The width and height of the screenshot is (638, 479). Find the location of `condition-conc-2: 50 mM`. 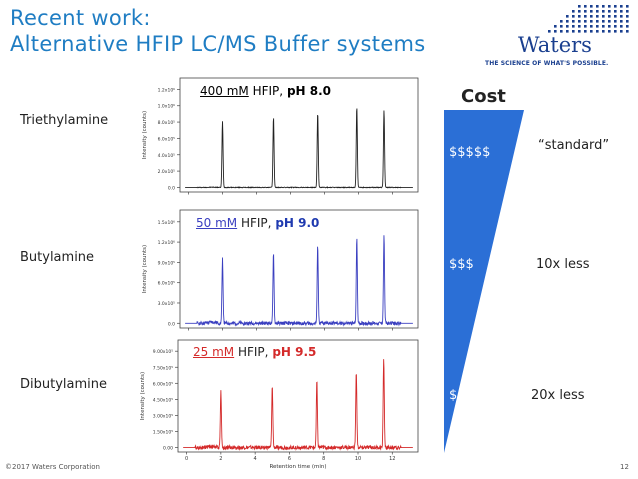

condition-conc-2: 50 mM is located at coordinates (217, 223).